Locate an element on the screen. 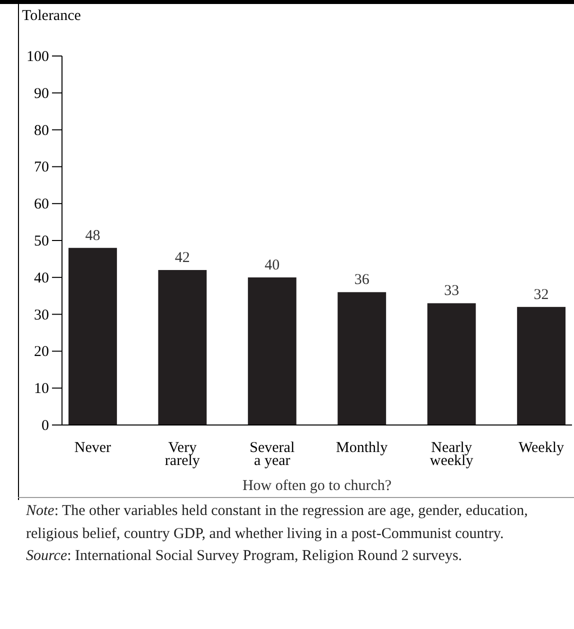 The width and height of the screenshot is (574, 629). x-axis-title: How often go to church? is located at coordinates (317, 486).